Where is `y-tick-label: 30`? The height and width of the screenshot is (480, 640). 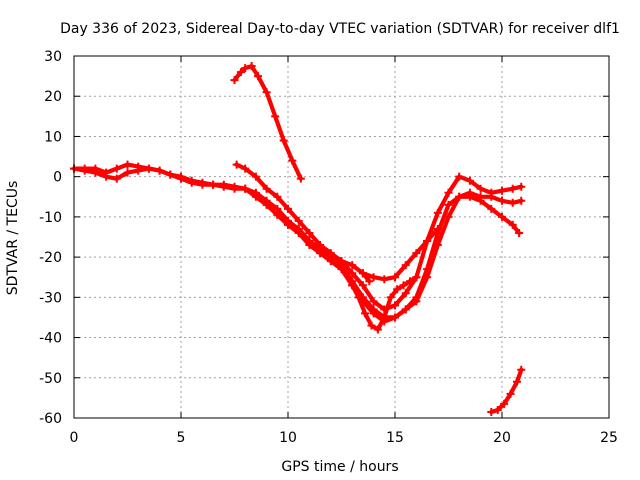 y-tick-label: 30 is located at coordinates (53, 57).